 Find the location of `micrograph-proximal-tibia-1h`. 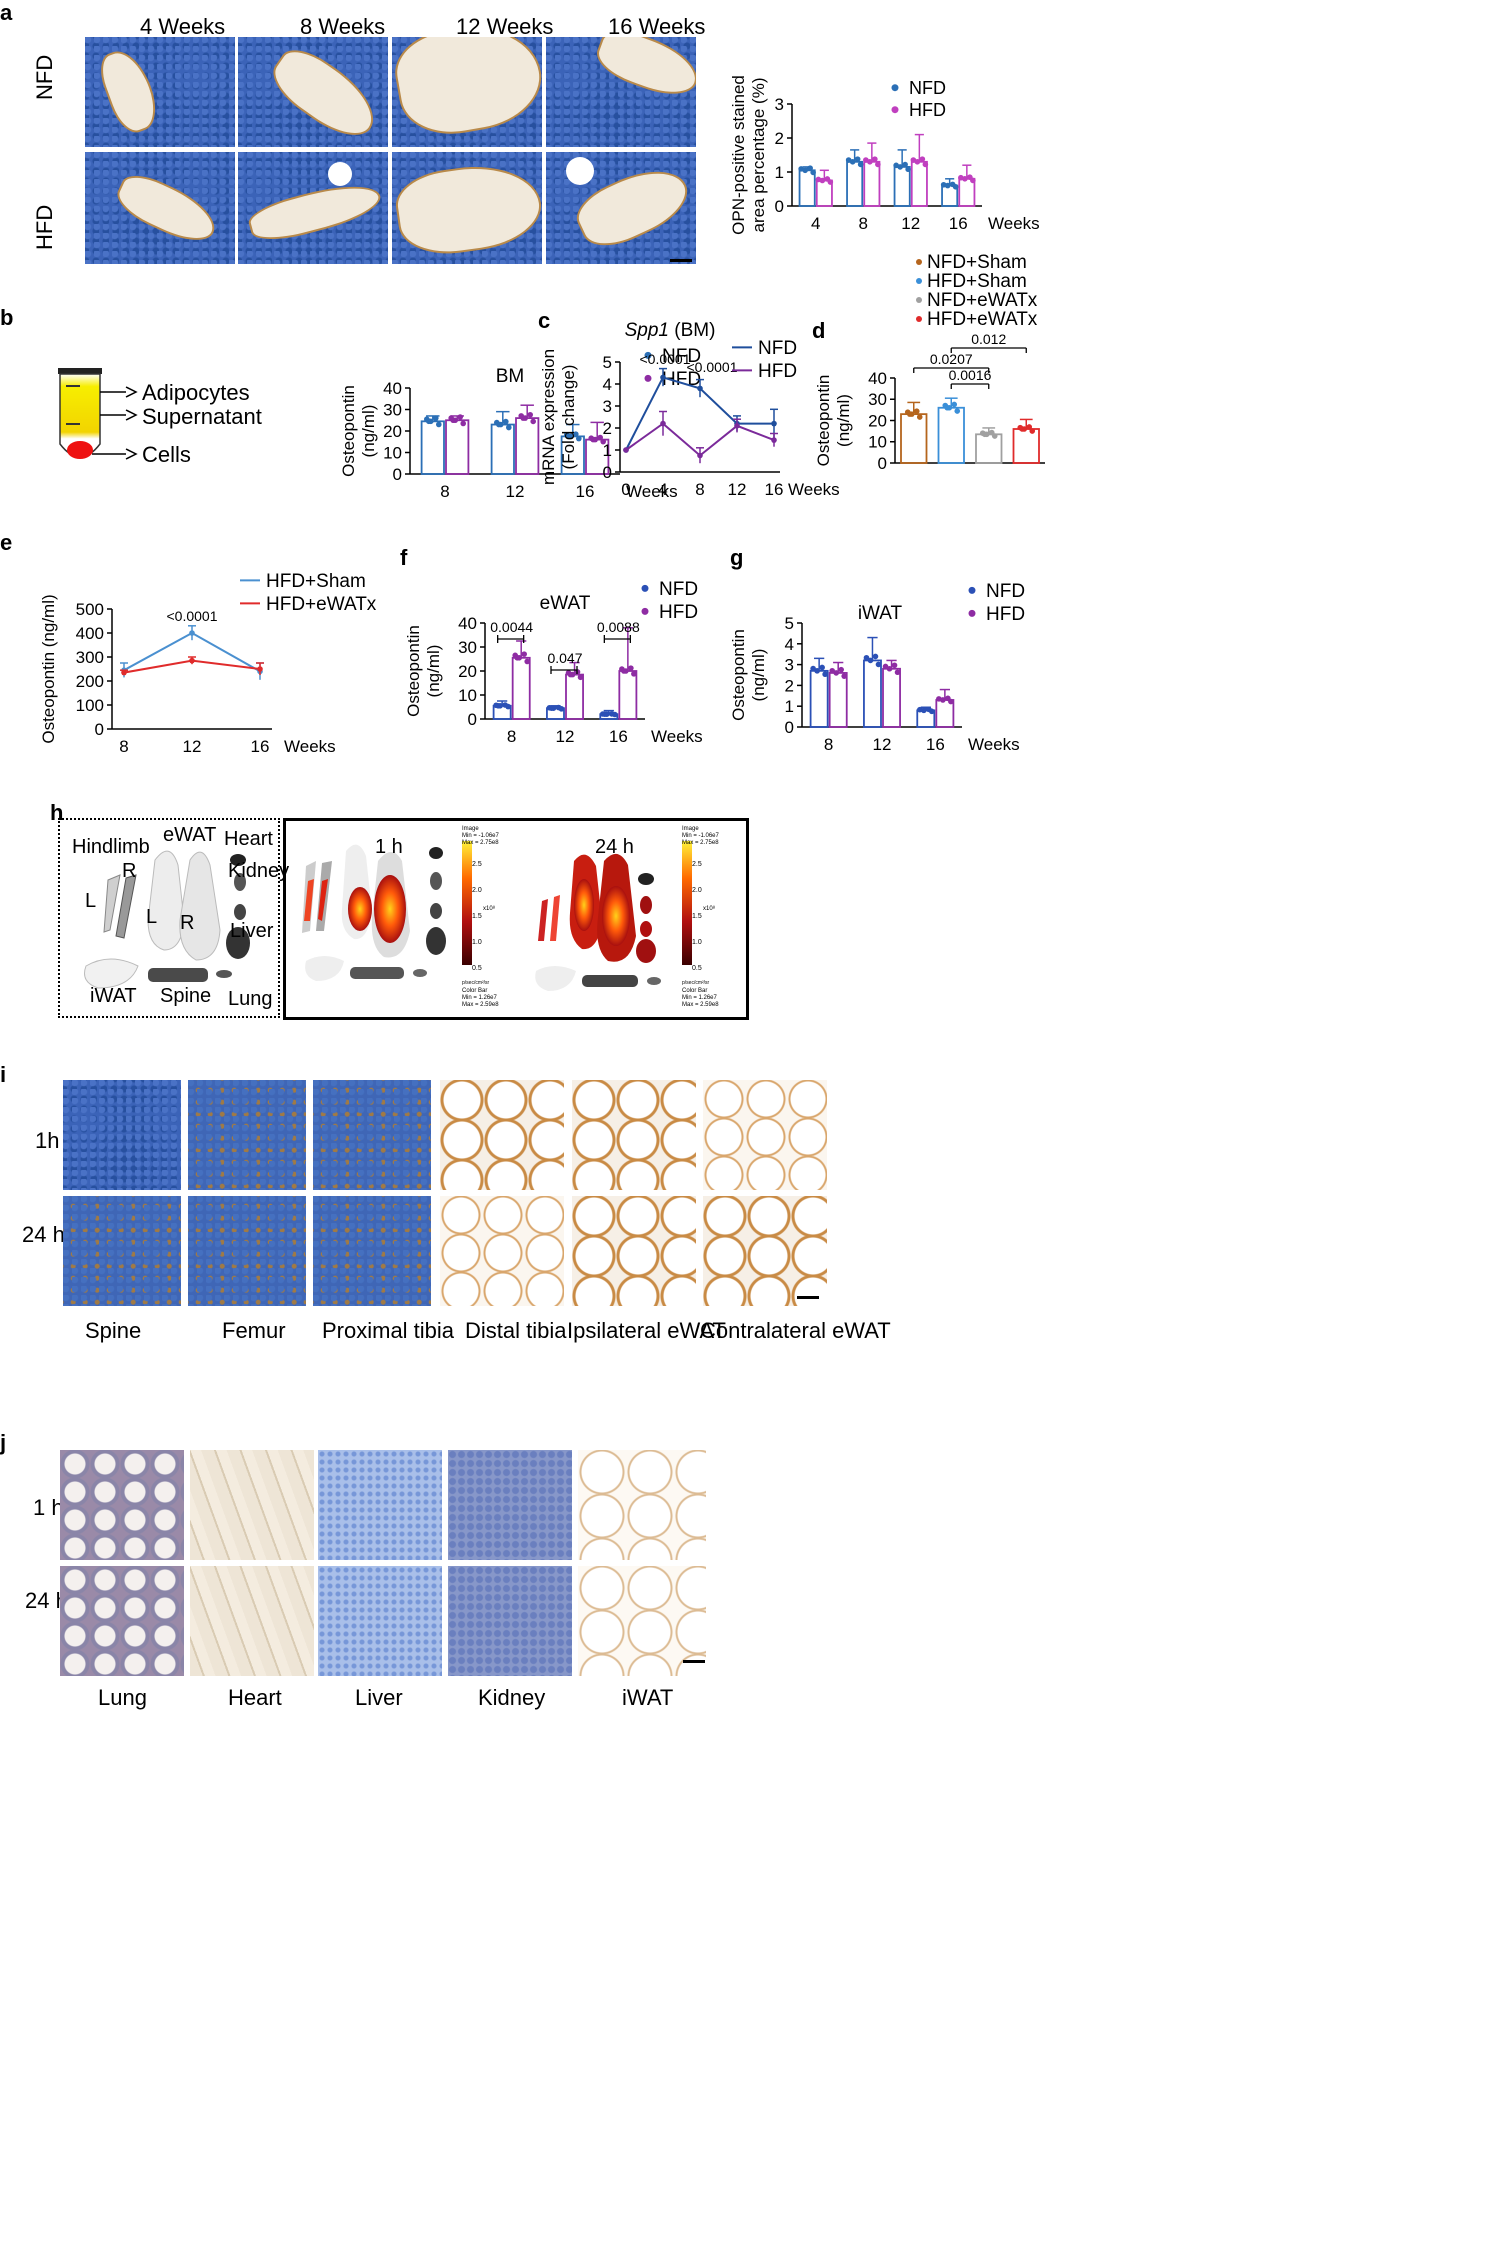

micrograph-proximal-tibia-1h is located at coordinates (372, 1135).